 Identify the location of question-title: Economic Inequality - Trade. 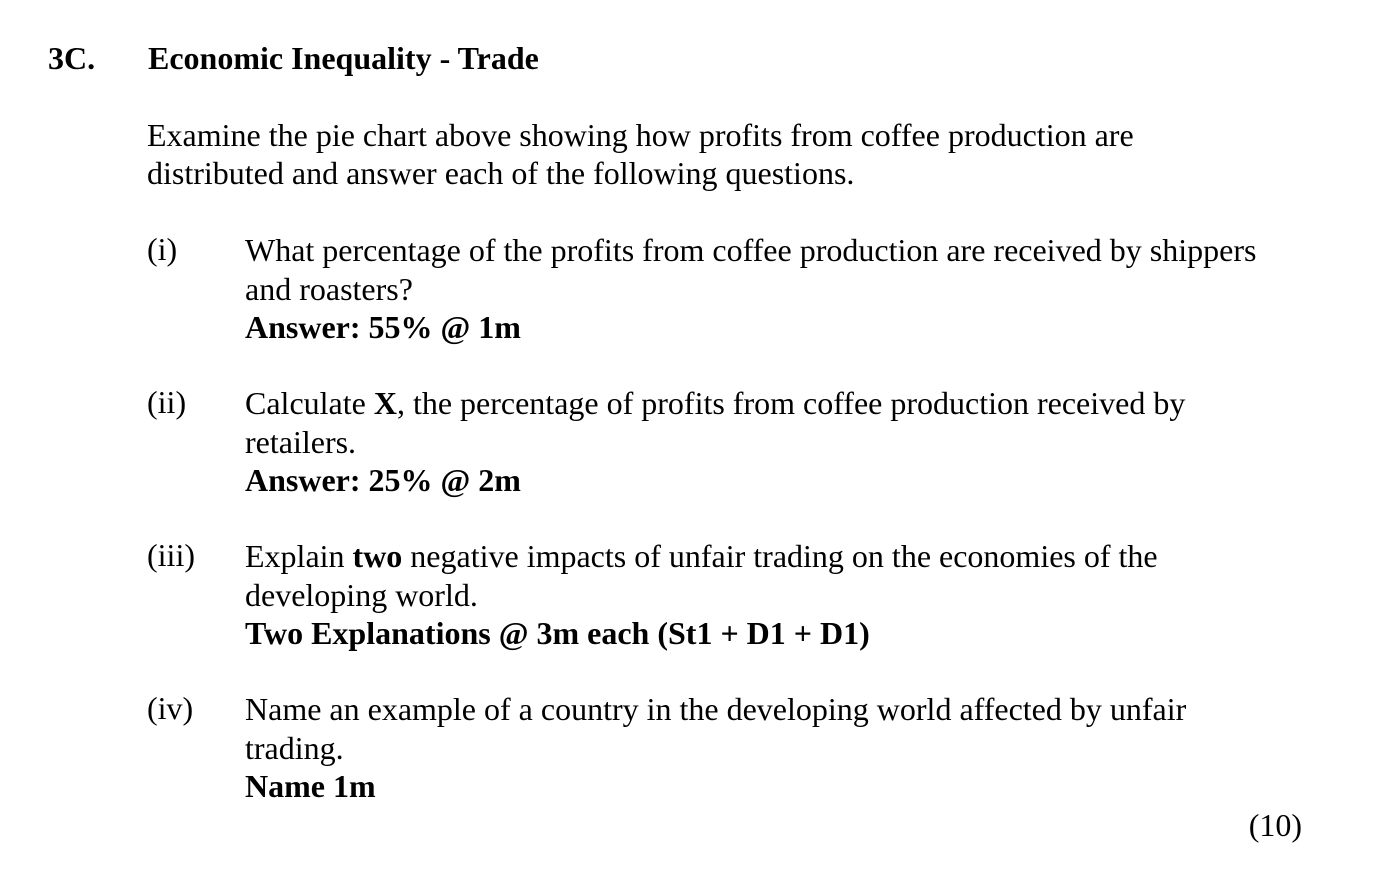
(343, 58).